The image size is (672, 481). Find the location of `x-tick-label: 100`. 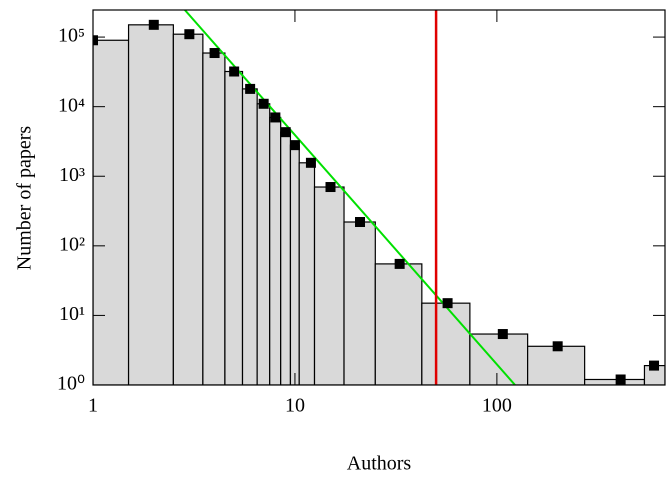

x-tick-label: 100 is located at coordinates (497, 406).